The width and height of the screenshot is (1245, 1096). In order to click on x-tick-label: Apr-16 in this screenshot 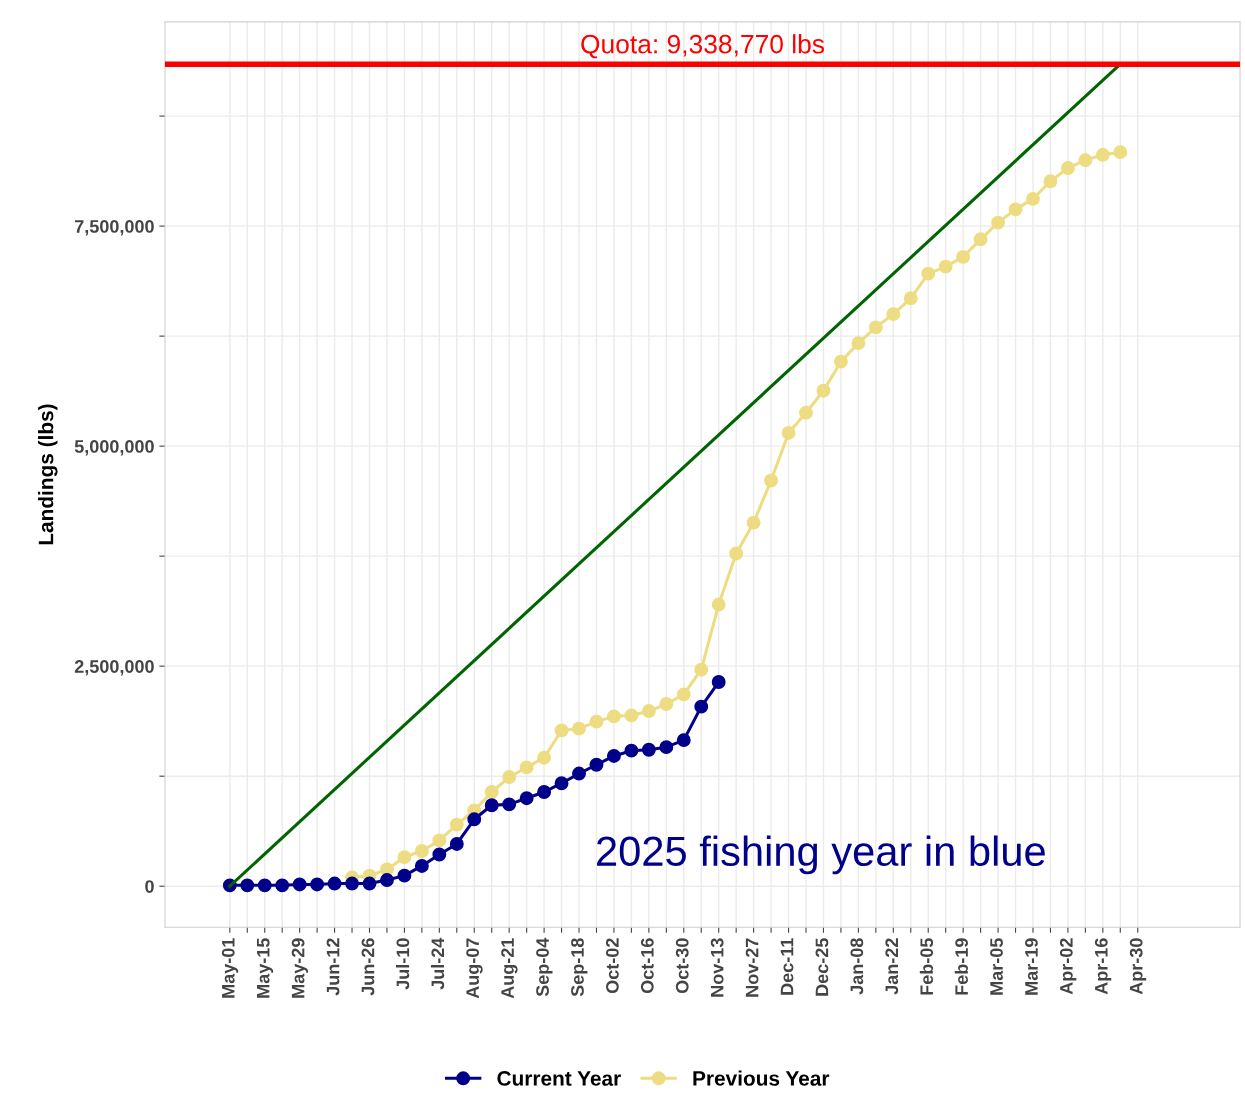, I will do `click(1103, 966)`.